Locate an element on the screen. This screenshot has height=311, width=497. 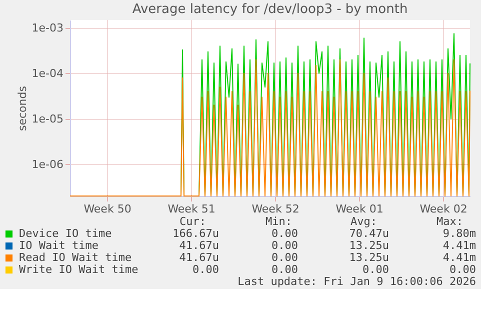
text: 70.47u is located at coordinates (369, 233).